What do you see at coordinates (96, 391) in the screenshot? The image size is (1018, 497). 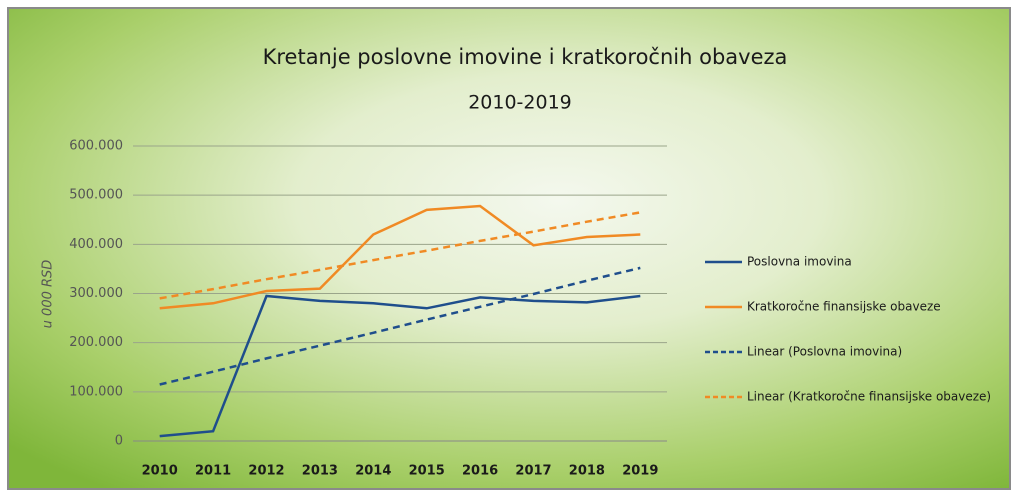 I see `y-tick-label: 100.000` at bounding box center [96, 391].